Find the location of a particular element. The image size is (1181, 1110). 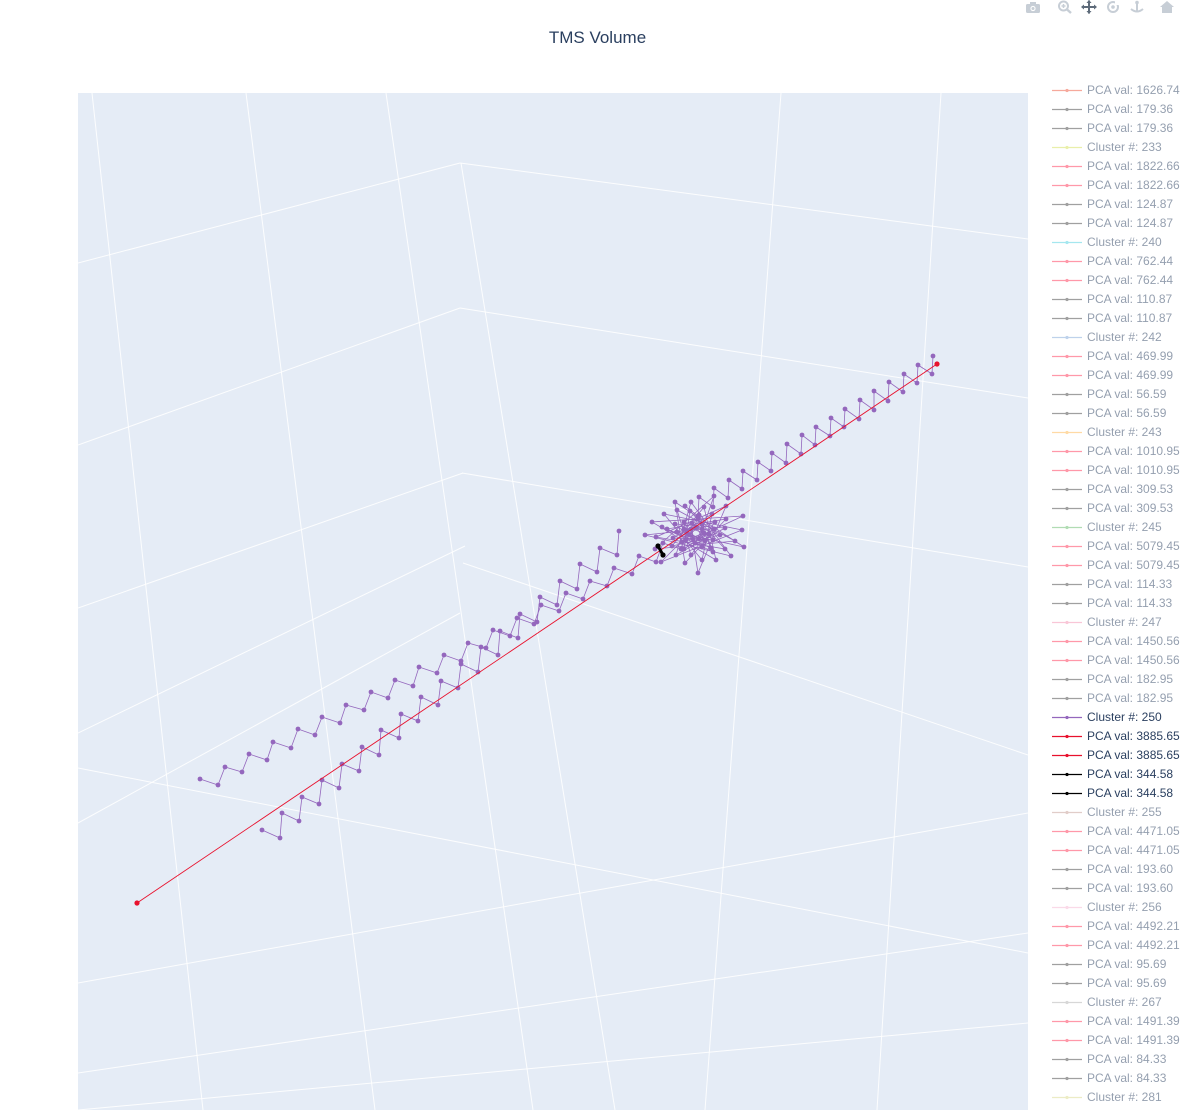

legend-label: PCA val: 95.69 is located at coordinates (1127, 983).